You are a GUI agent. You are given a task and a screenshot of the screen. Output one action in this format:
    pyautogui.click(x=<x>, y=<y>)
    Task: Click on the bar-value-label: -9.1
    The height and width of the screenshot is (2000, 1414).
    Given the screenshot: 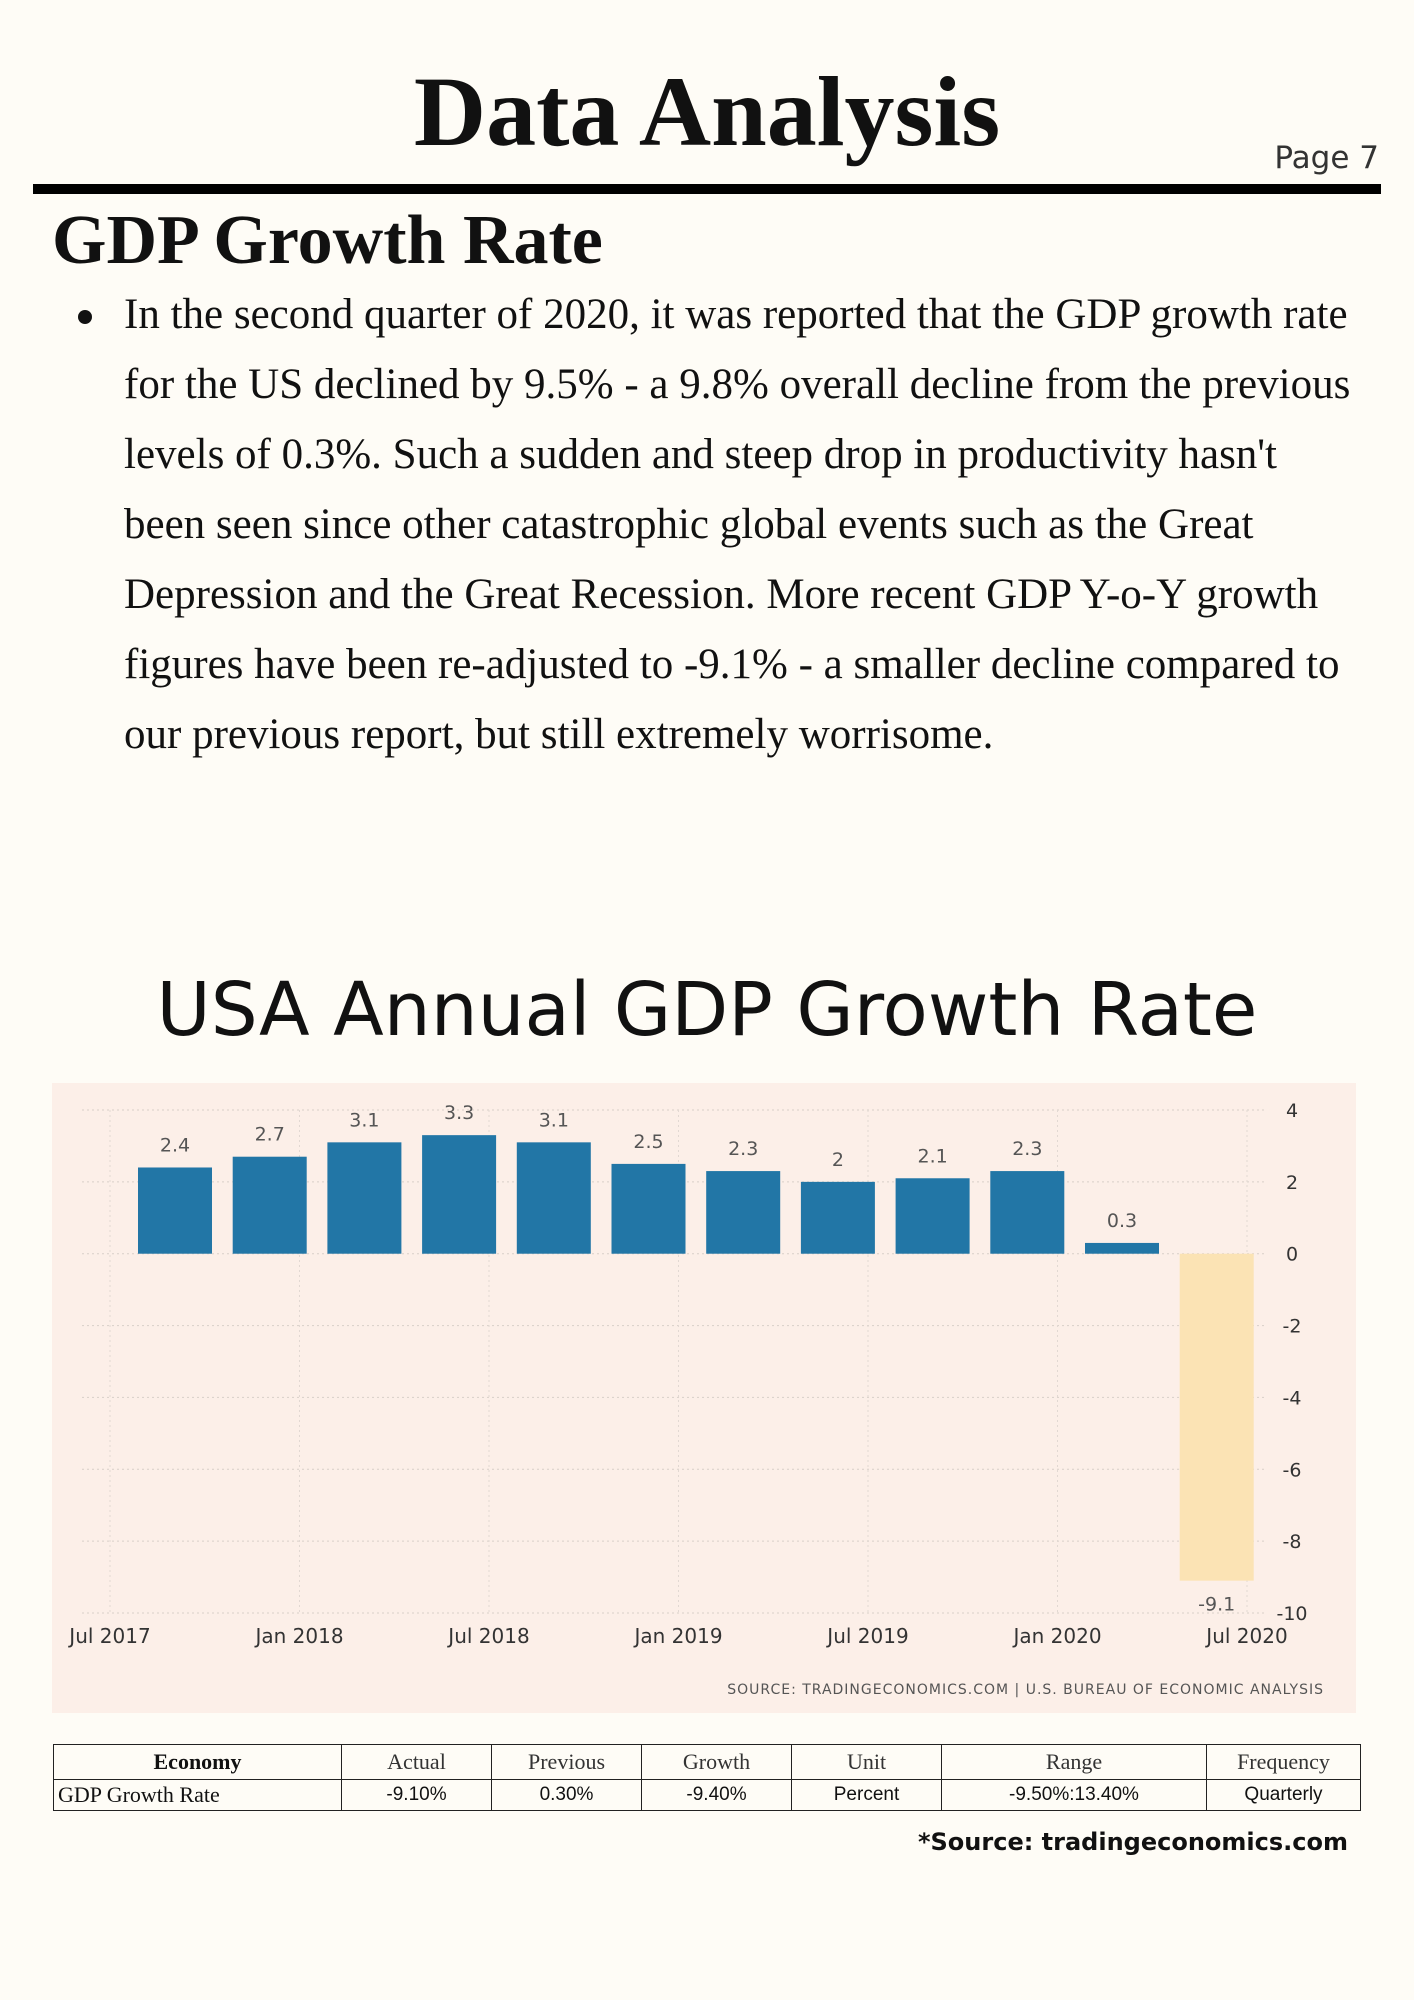 What is the action you would take?
    pyautogui.click(x=1216, y=1605)
    